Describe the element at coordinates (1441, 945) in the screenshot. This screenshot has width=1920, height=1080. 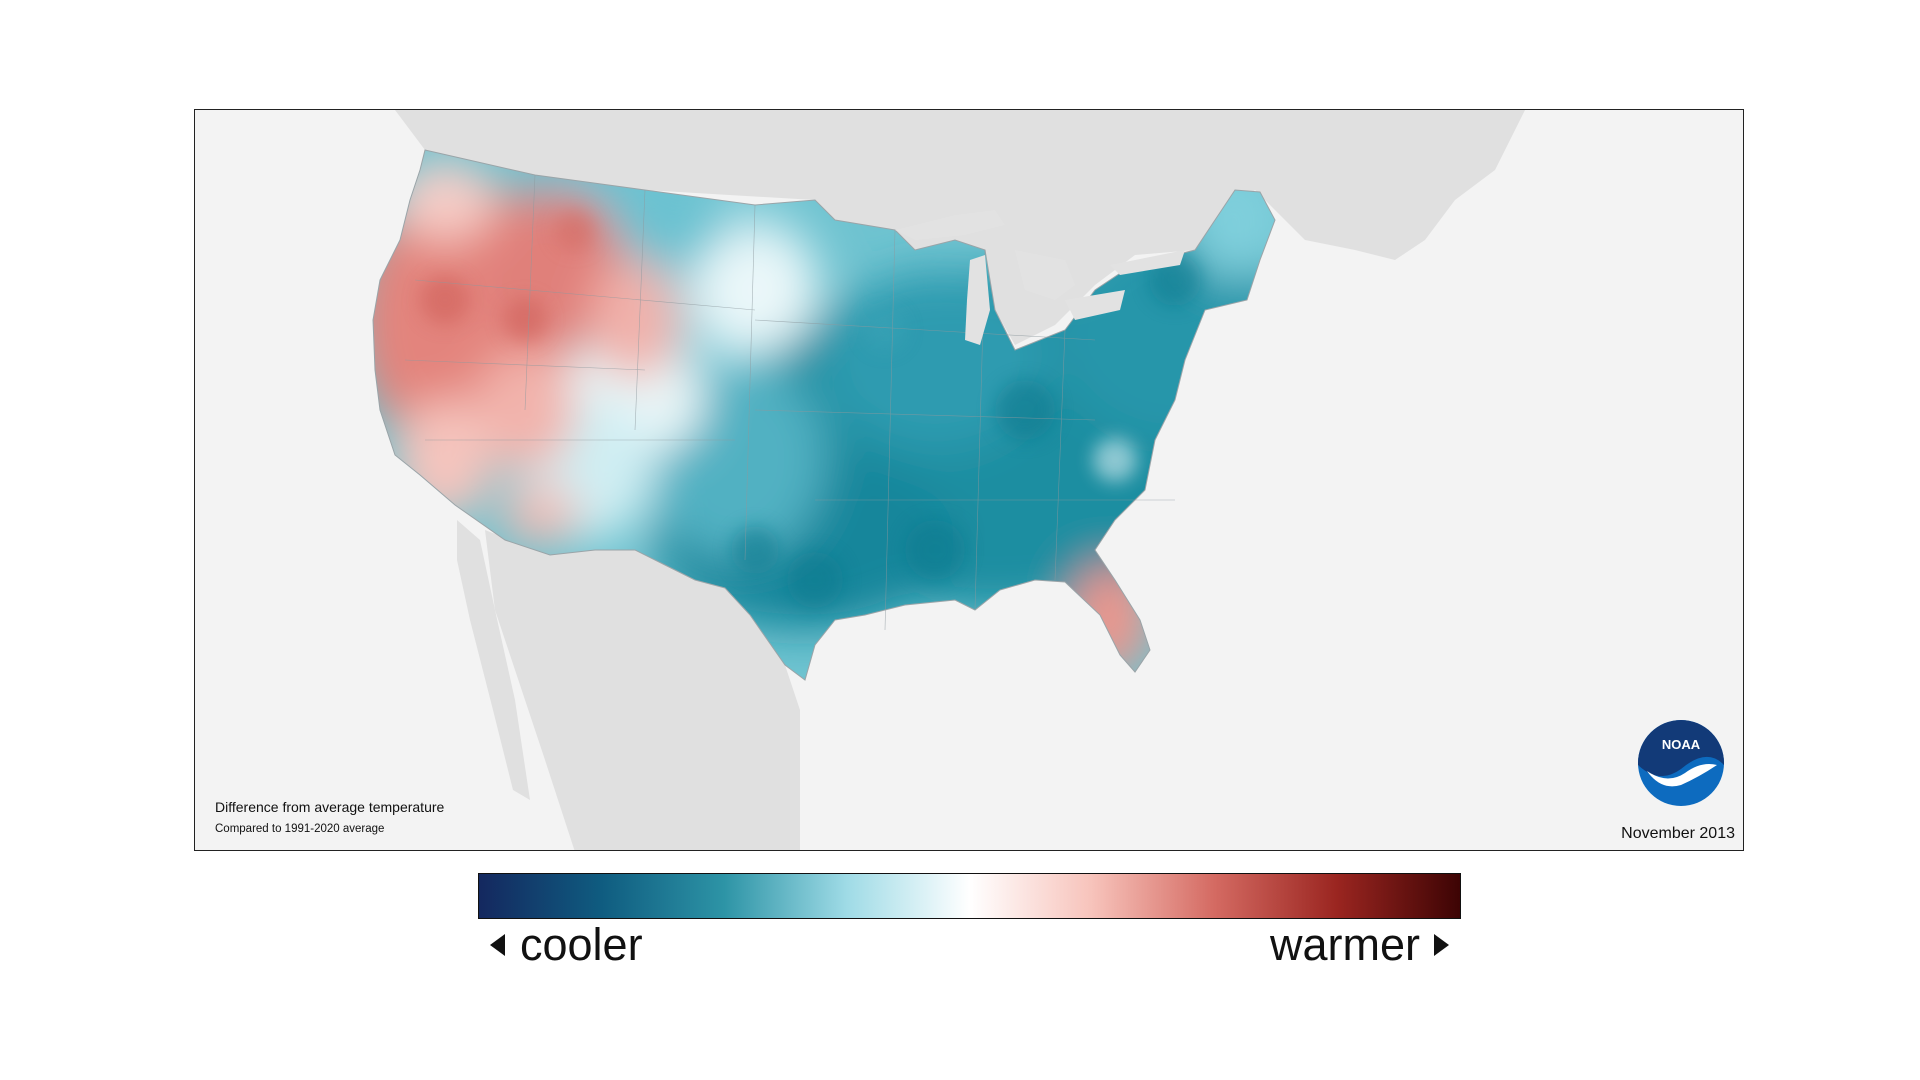
I see `right-arrow-icon` at that location.